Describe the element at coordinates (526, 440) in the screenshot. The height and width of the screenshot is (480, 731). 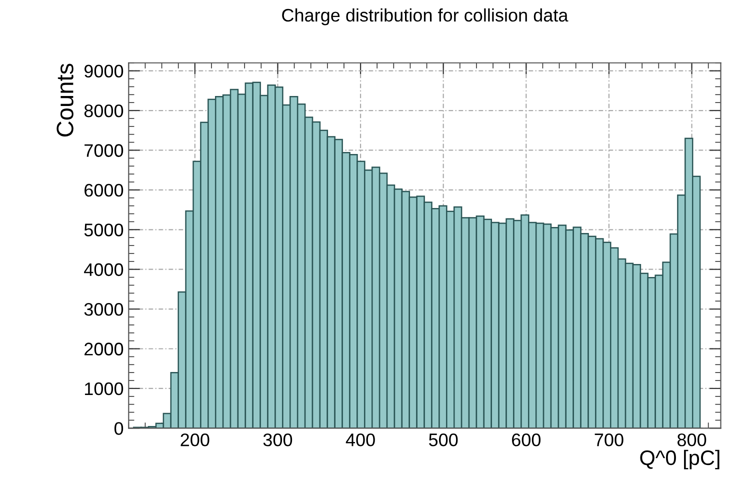
I see `x-tick-label: 600` at that location.